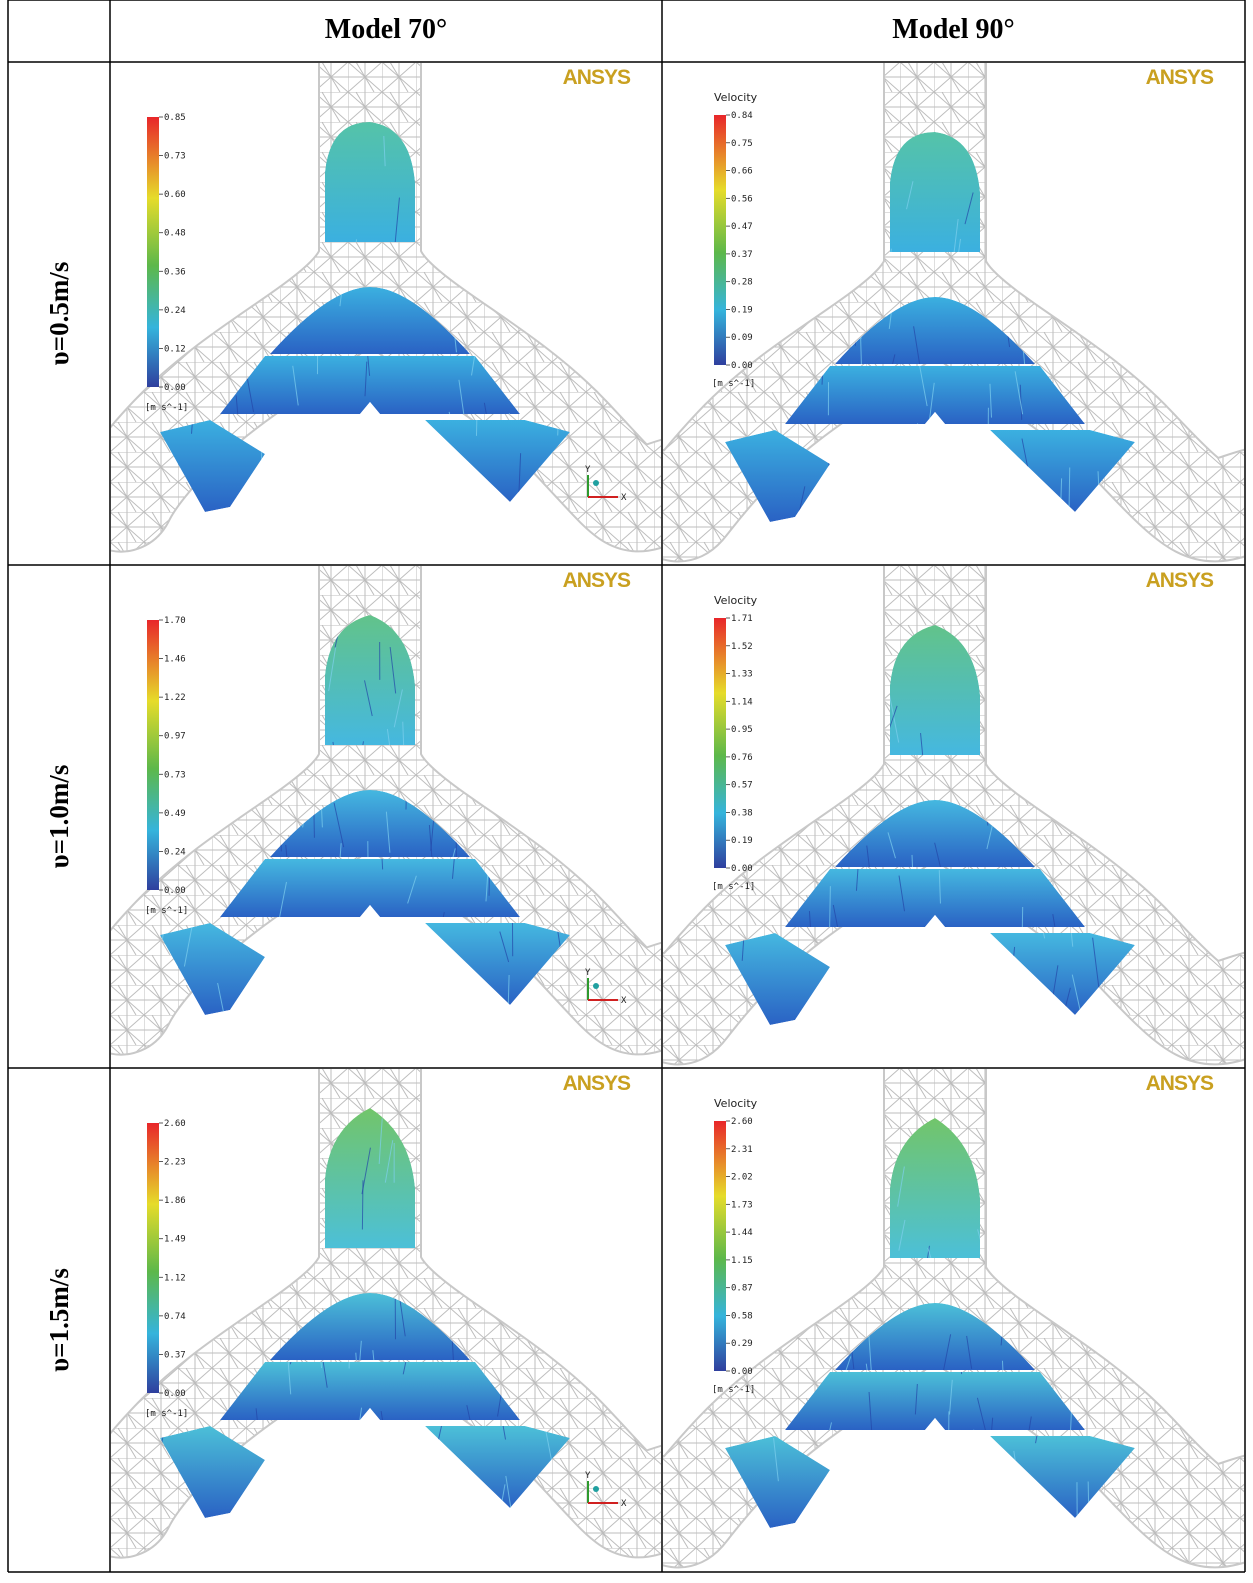 The image size is (1253, 1583). Describe the element at coordinates (597, 580) in the screenshot. I see `ansys-logo: ANSYS` at that location.